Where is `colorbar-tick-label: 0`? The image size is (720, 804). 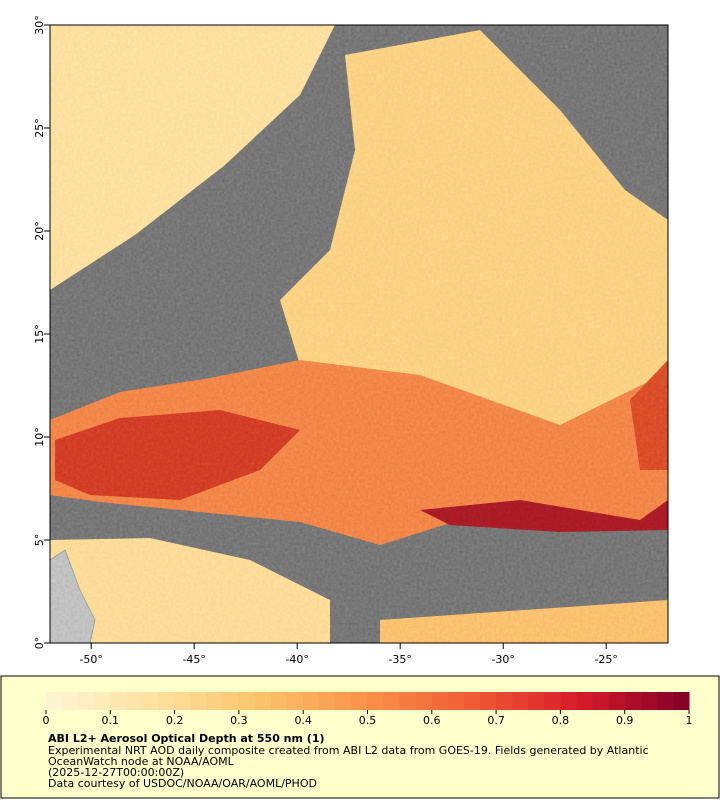 colorbar-tick-label: 0 is located at coordinates (46, 720).